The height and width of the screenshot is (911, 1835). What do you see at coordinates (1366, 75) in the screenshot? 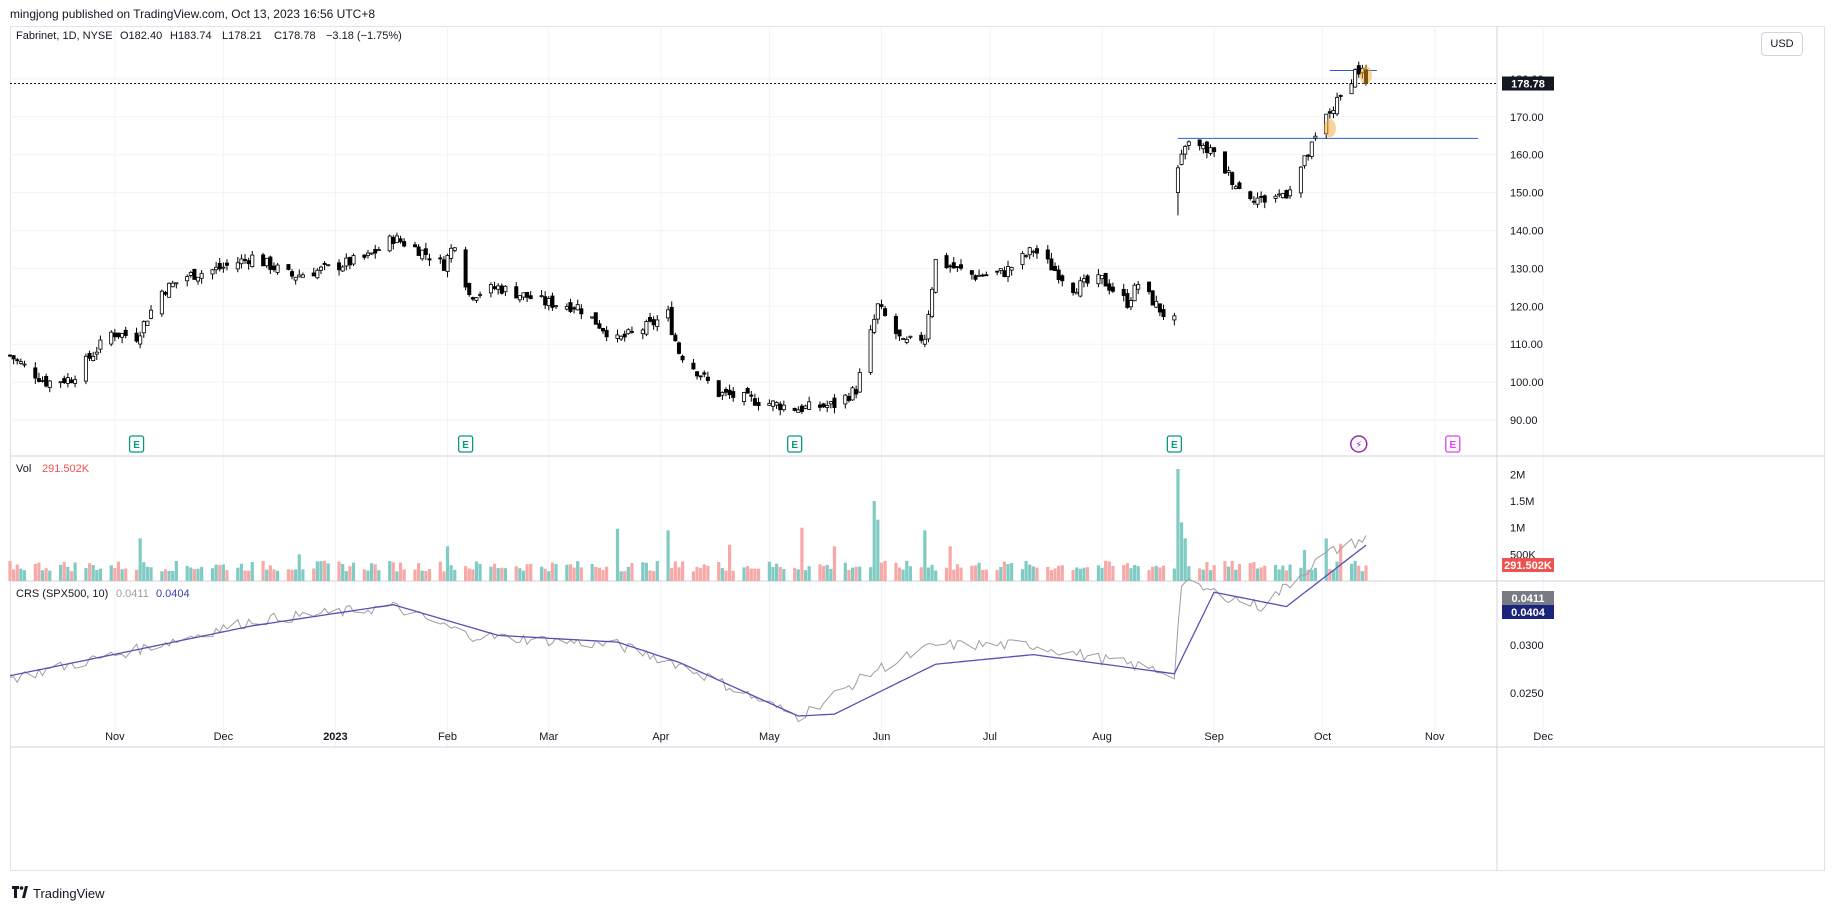
I see `highlight-mark` at bounding box center [1366, 75].